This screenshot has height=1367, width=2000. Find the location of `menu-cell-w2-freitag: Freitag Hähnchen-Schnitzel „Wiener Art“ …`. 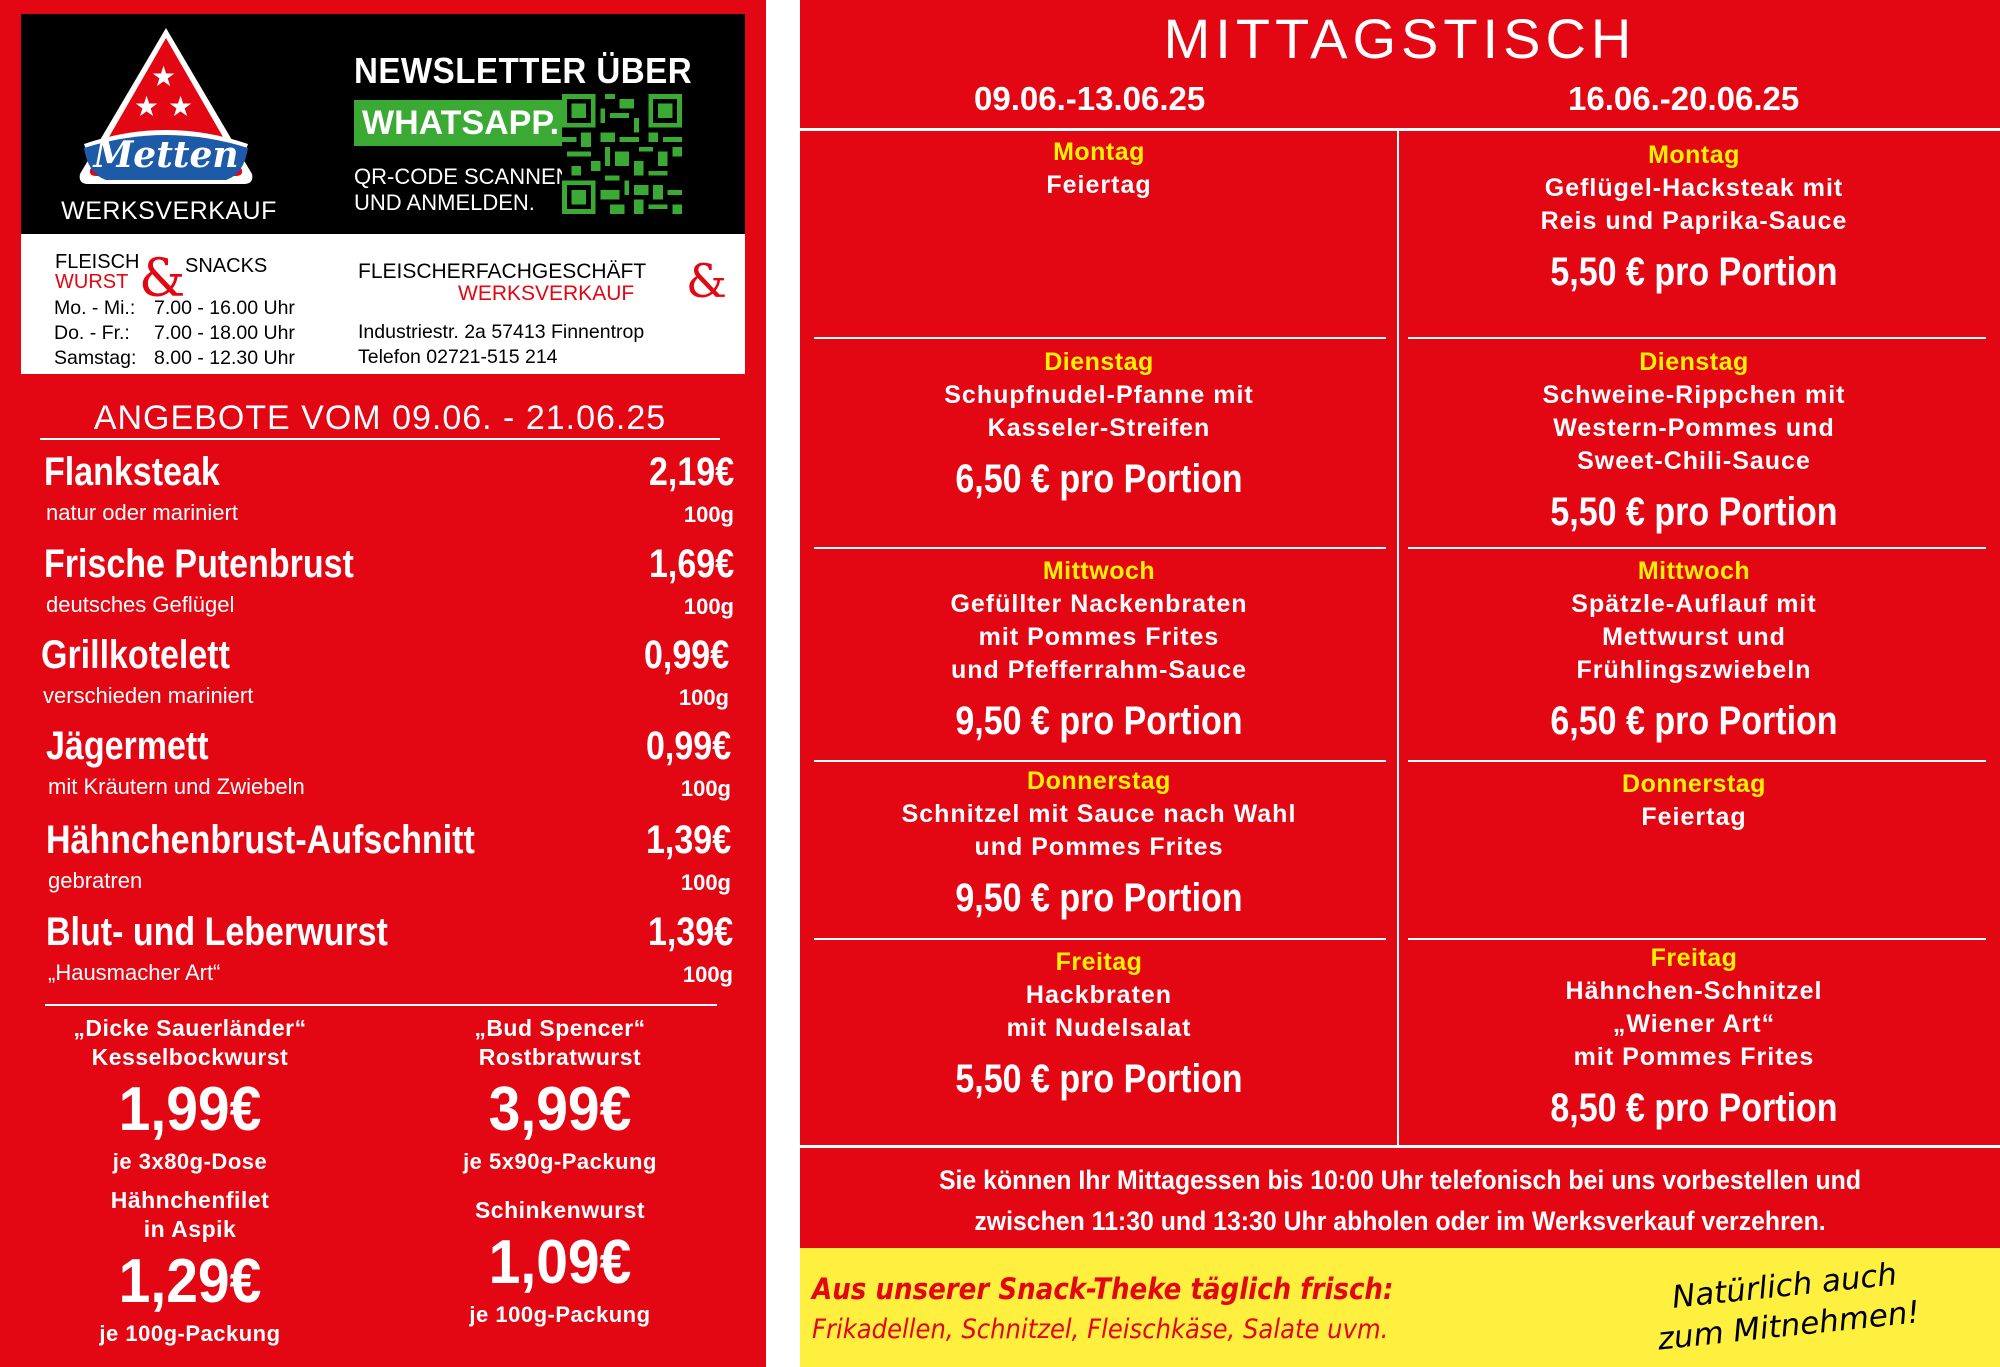

menu-cell-w2-freitag: Freitag Hähnchen-Schnitzel „Wiener Art“ … is located at coordinates (1694, 1037).